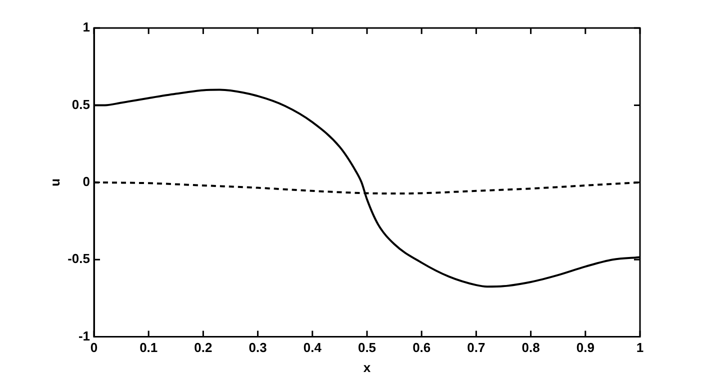  Describe the element at coordinates (312, 348) in the screenshot. I see `x-tick-label: 0.4` at that location.